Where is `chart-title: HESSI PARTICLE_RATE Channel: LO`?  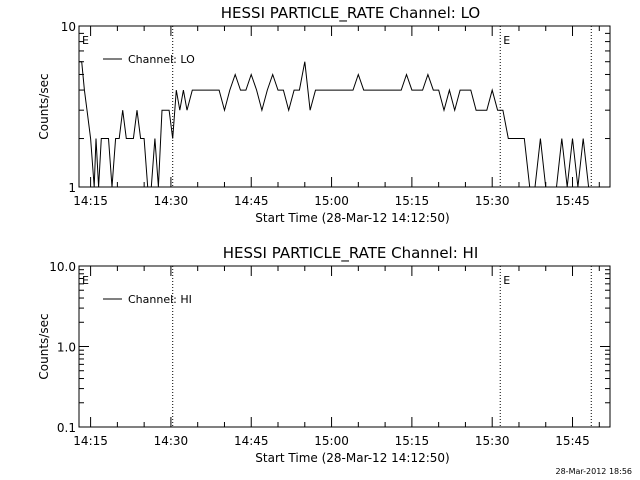
chart-title: HESSI PARTICLE_RATE Channel: LO is located at coordinates (350, 13).